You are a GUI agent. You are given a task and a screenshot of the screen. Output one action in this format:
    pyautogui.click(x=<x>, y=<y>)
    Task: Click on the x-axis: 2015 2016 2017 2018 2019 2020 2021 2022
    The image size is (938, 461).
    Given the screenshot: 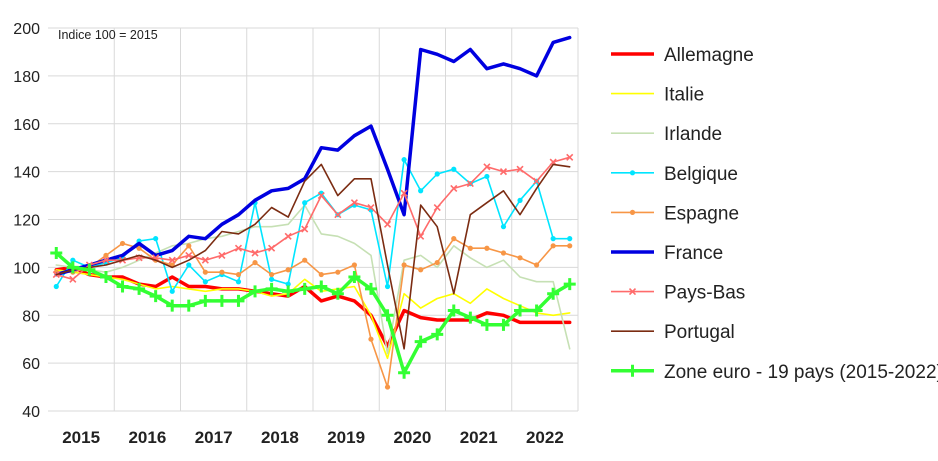 What is the action you would take?
    pyautogui.click(x=313, y=437)
    